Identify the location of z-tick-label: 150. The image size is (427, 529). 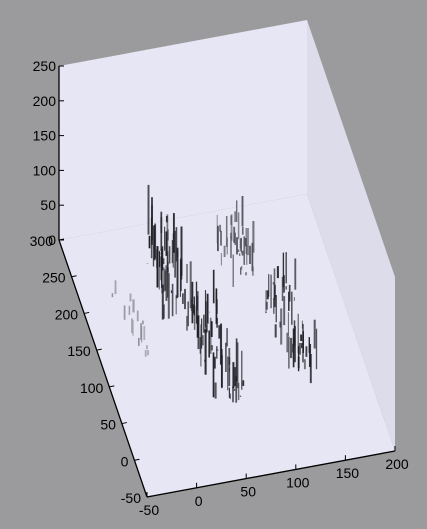
(45, 136).